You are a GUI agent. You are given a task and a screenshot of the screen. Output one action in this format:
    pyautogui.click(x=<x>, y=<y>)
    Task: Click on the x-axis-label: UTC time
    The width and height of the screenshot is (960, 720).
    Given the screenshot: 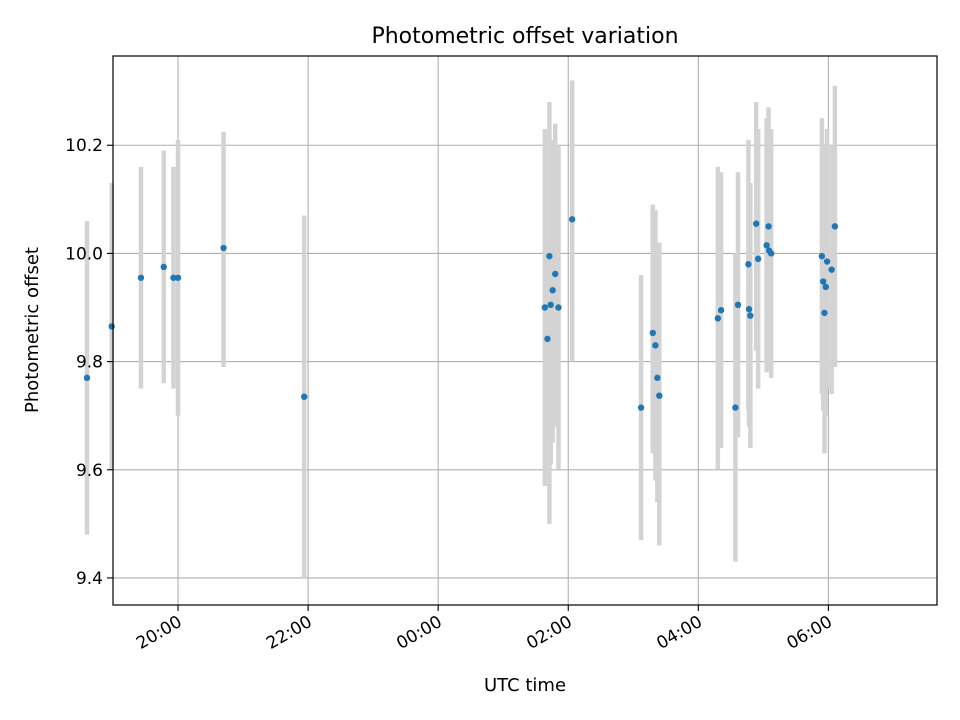 What is the action you would take?
    pyautogui.click(x=525, y=685)
    